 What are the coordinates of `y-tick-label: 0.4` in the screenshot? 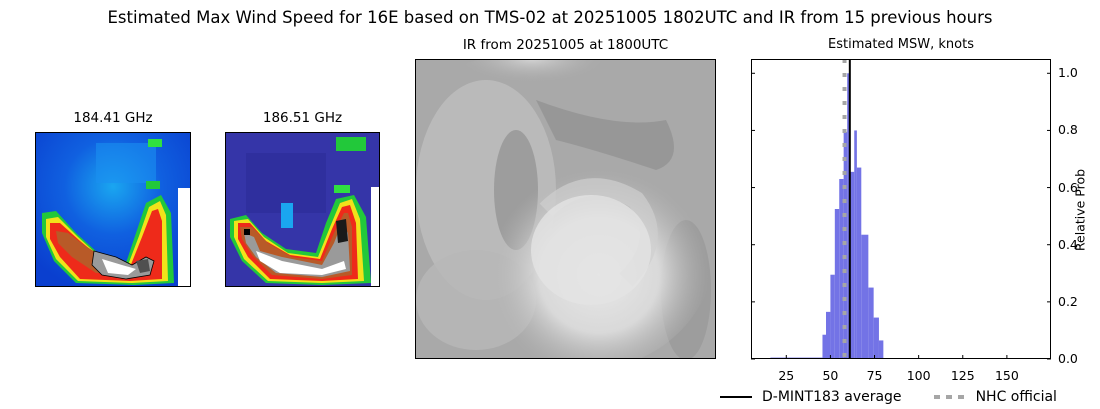 It's located at (1068, 244).